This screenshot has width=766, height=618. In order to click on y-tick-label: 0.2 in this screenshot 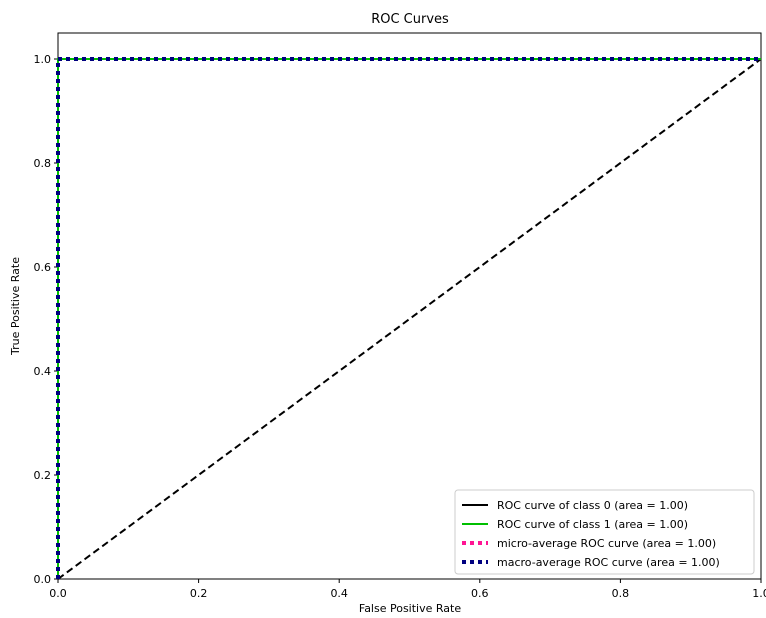, I will do `click(43, 475)`.